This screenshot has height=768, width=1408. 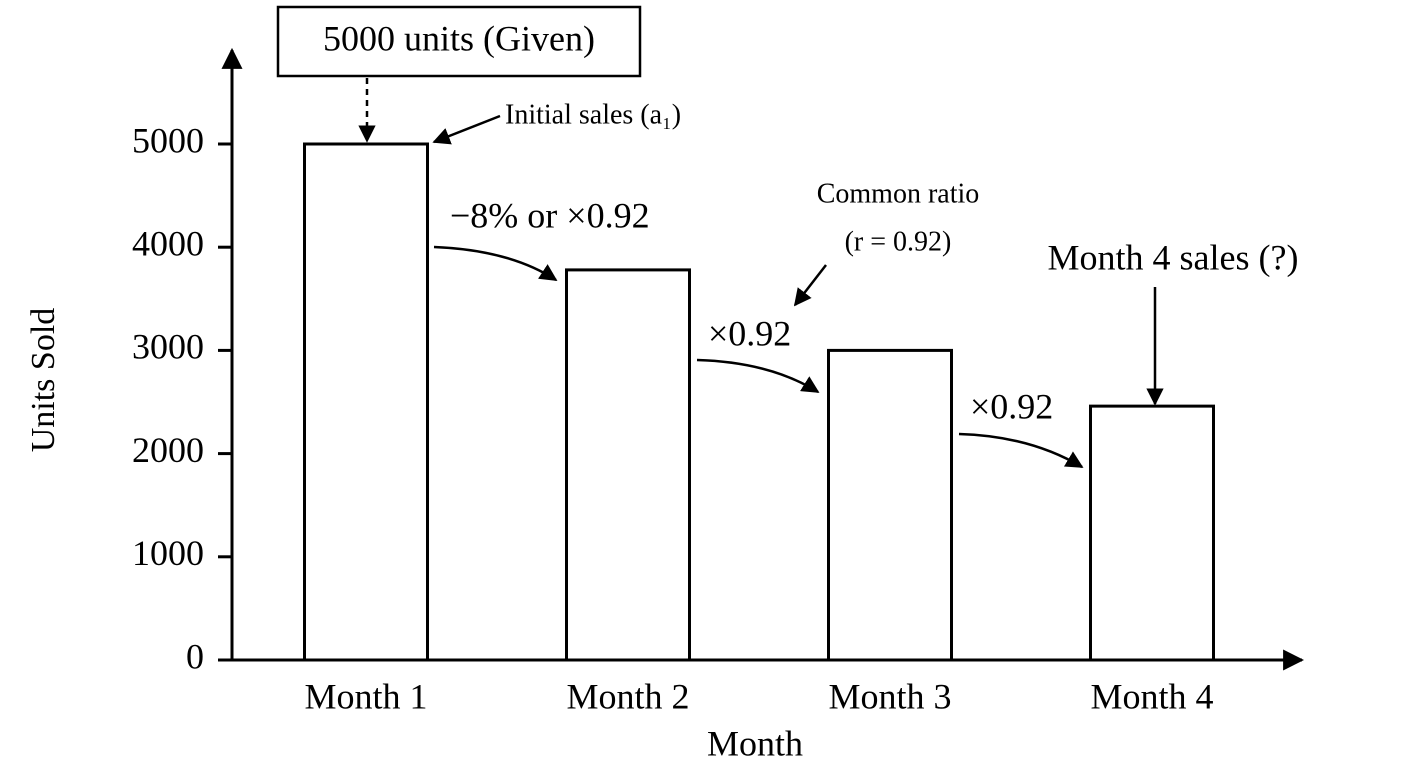 I want to click on y-axis-label: Units Sold, so click(x=43, y=380).